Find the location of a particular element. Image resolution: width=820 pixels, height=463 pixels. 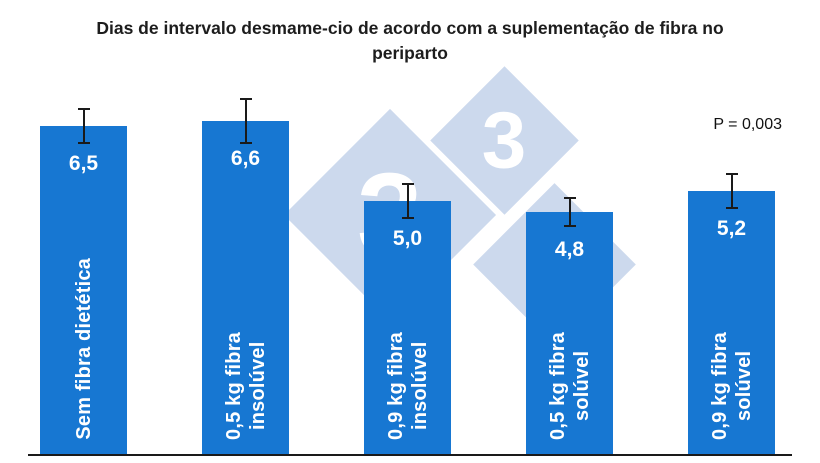

bar-value-label: 5,0 is located at coordinates (407, 238).